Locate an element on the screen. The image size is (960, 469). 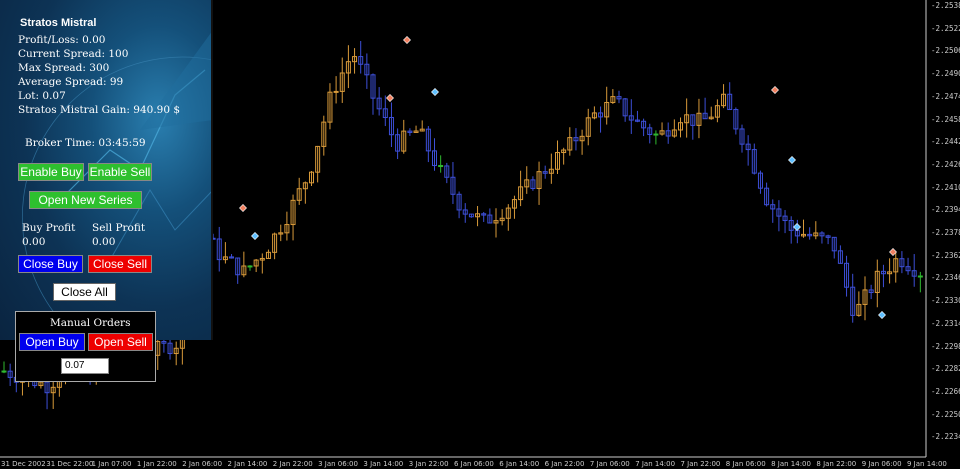
open-new-series-button: Open New Series is located at coordinates (85, 200).